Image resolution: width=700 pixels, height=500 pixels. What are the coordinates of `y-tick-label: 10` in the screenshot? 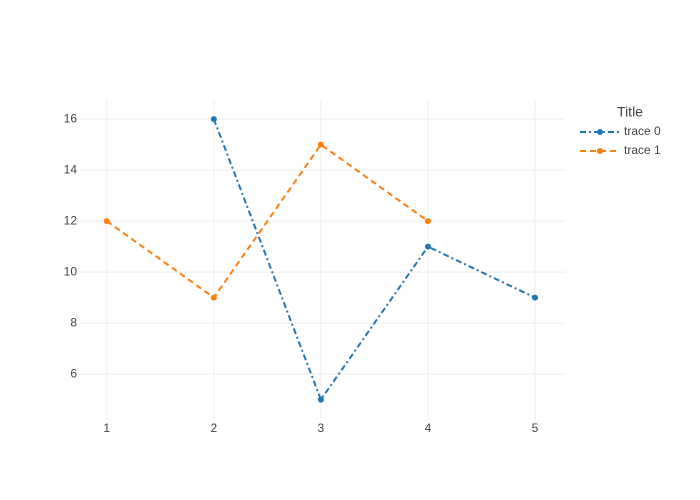 It's located at (71, 271).